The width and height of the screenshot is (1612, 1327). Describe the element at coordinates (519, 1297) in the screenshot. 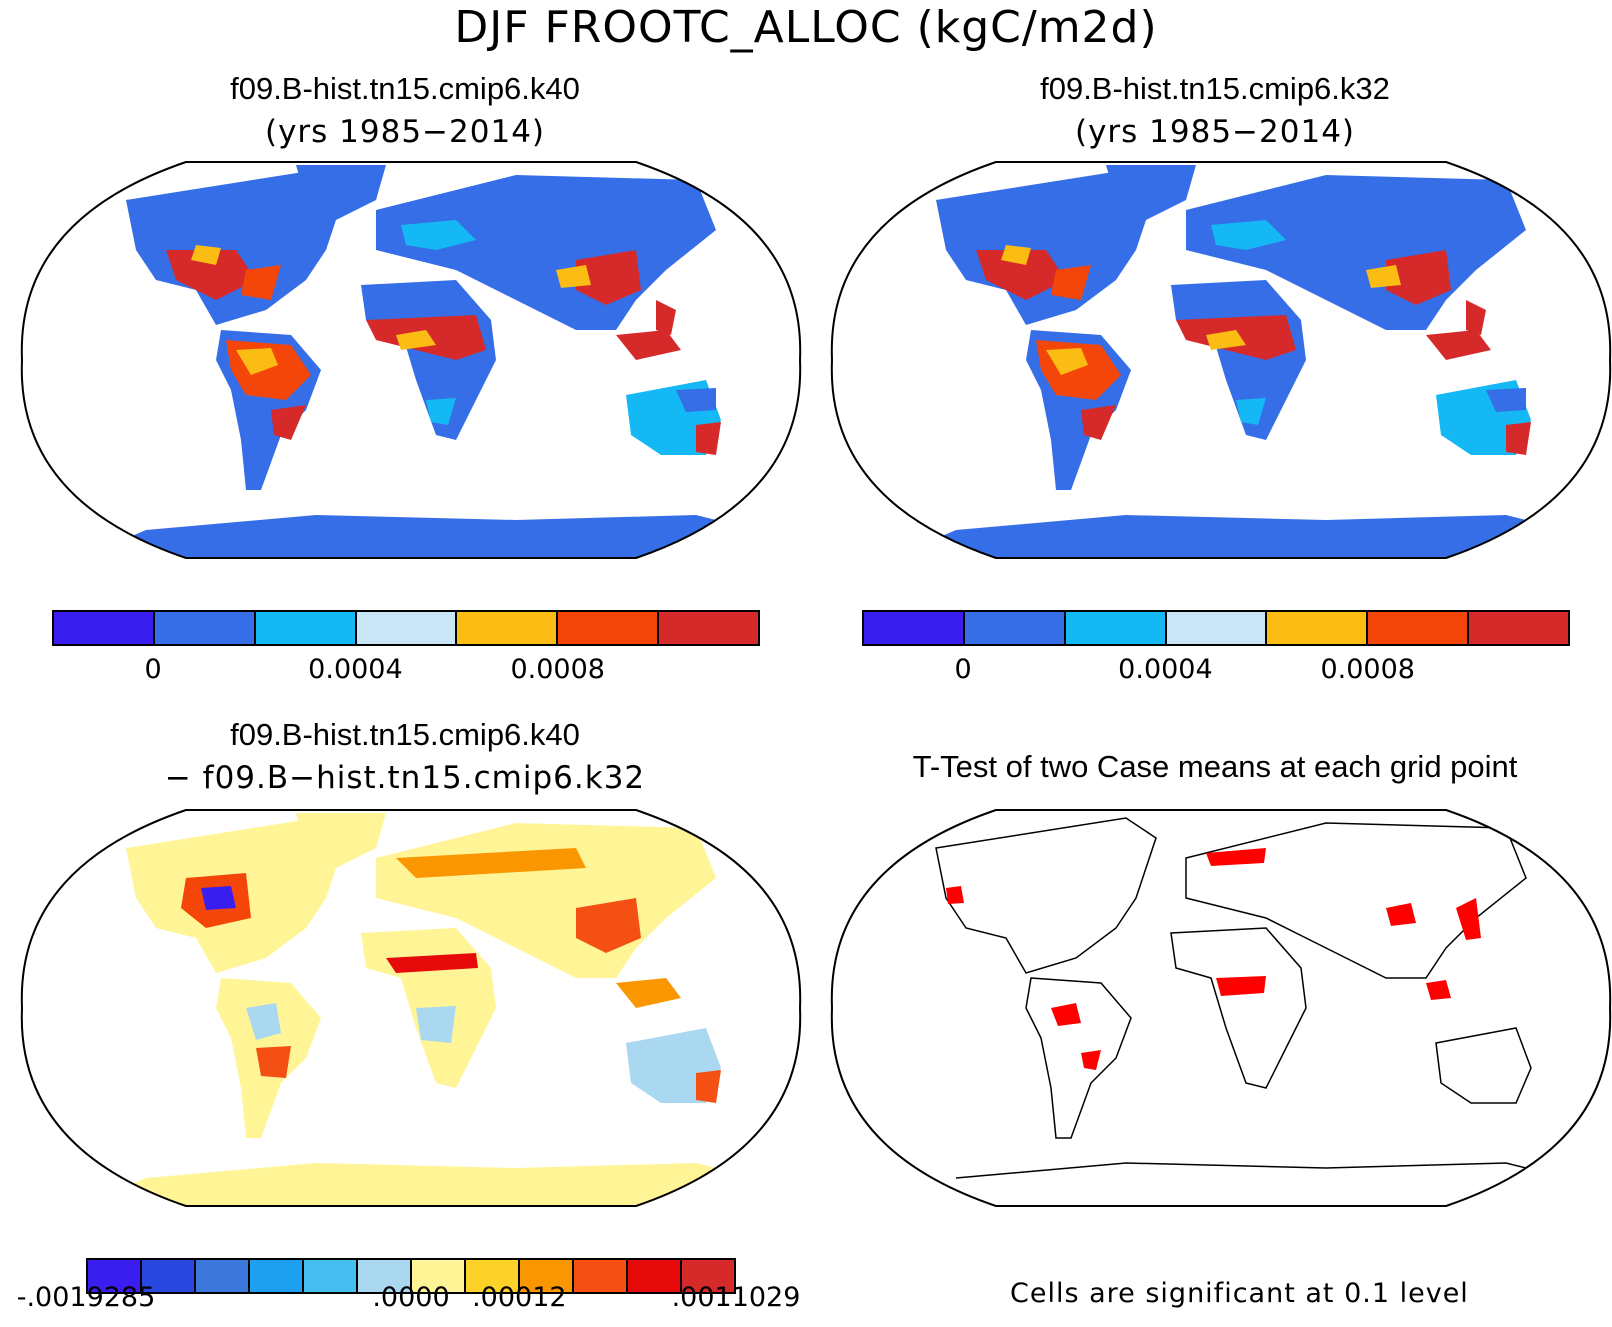

I see `colorbar-tick-label: .00012` at that location.